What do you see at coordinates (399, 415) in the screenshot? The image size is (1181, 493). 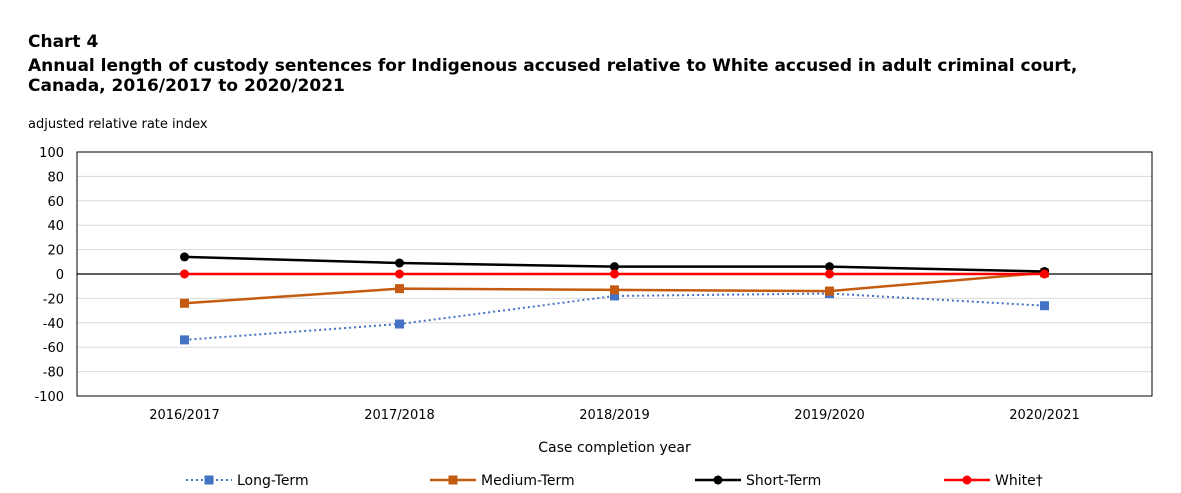 I see `x-tick-label: 2017/2018` at bounding box center [399, 415].